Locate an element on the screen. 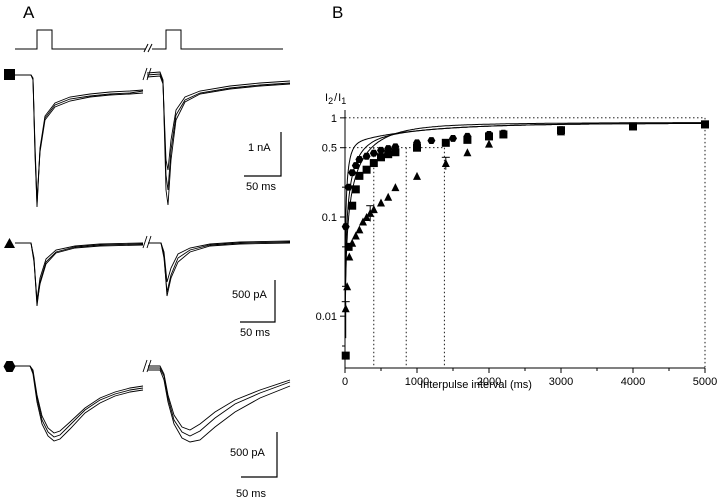  y-axis-title: I2/I1 is located at coordinates (335, 99).